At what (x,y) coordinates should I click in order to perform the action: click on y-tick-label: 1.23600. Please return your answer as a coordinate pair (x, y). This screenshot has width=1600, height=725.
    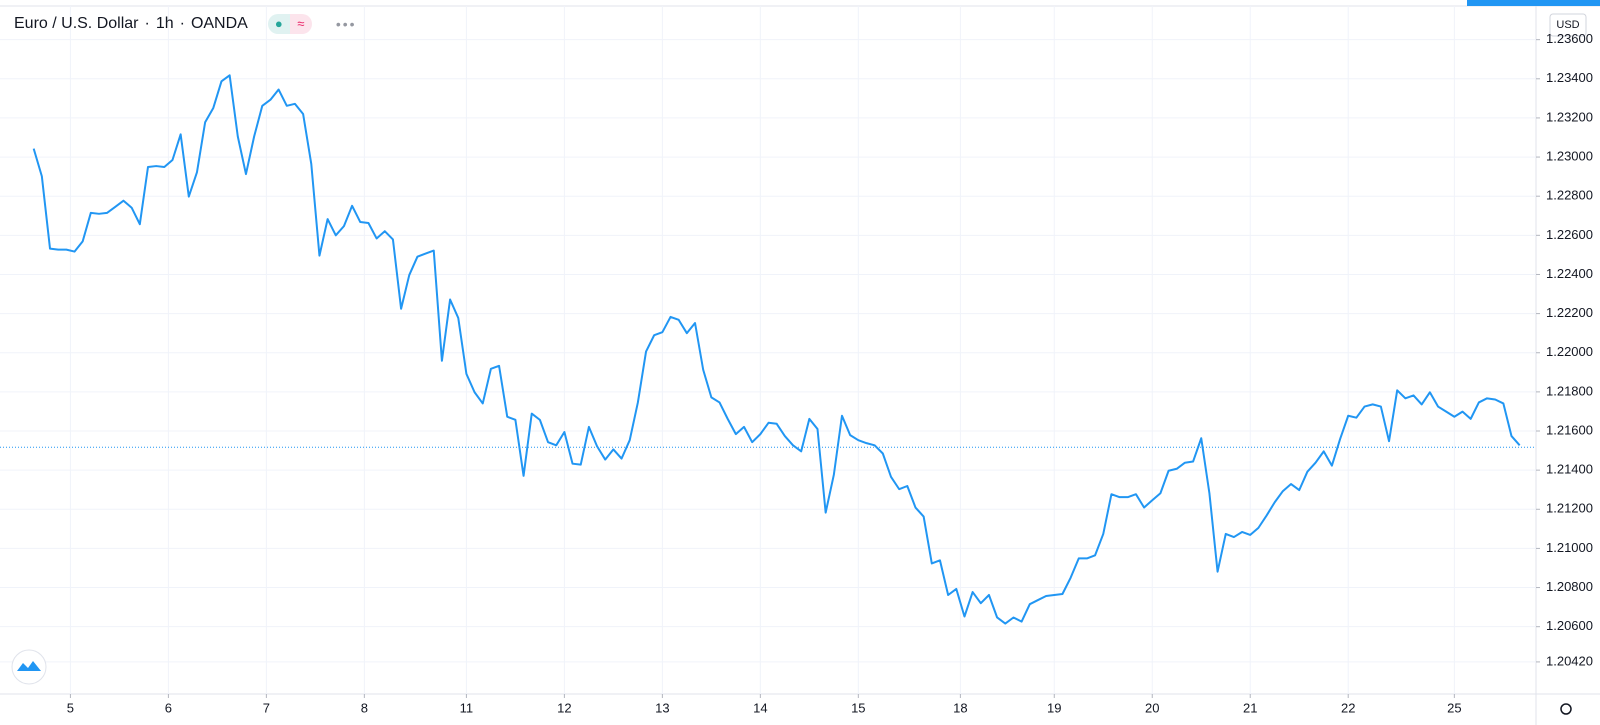
    Looking at the image, I should click on (1569, 38).